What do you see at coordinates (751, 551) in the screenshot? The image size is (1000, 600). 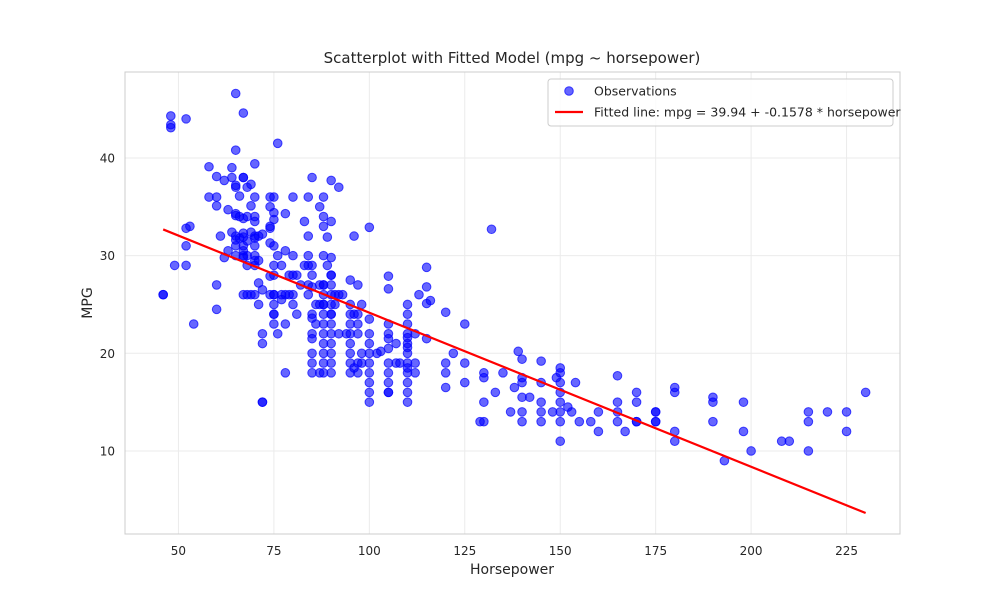 I see `x-tick-label: 200` at bounding box center [751, 551].